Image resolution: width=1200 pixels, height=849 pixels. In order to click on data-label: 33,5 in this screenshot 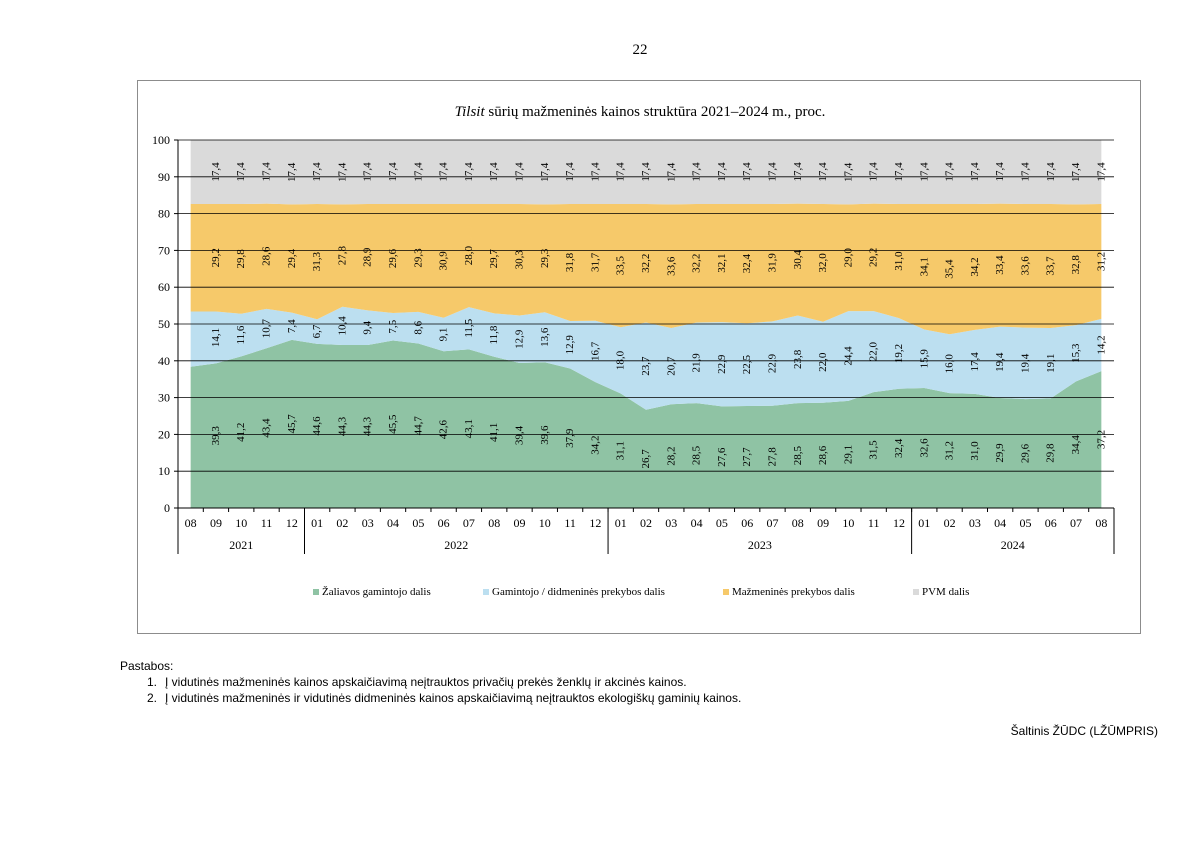, I will do `click(621, 266)`.